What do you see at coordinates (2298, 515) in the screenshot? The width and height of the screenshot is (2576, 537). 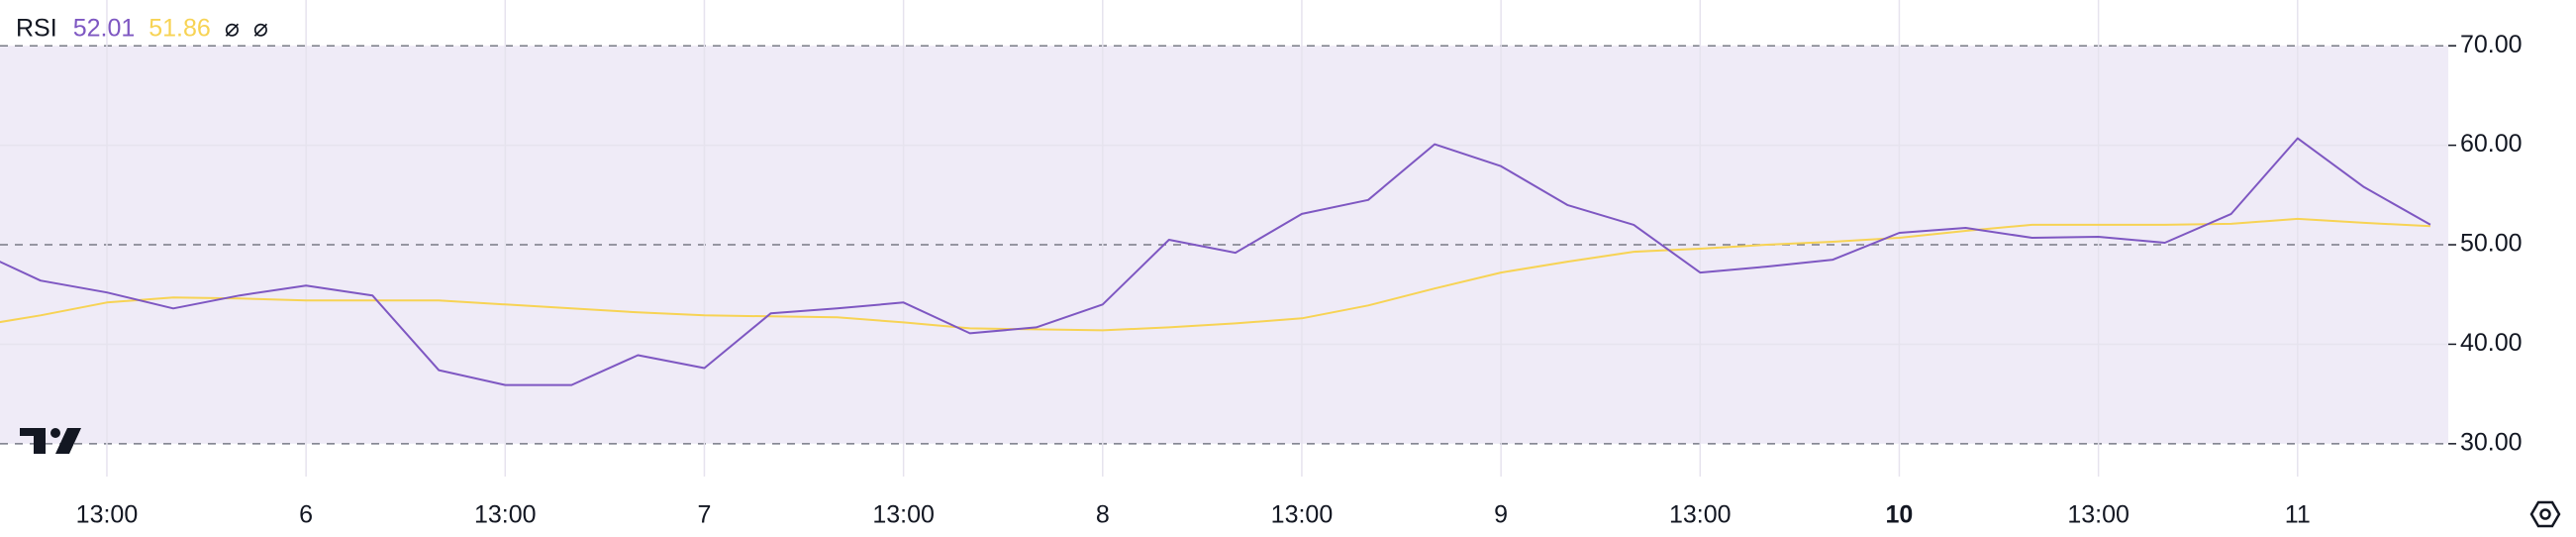 I see `x-tick-label: 11` at bounding box center [2298, 515].